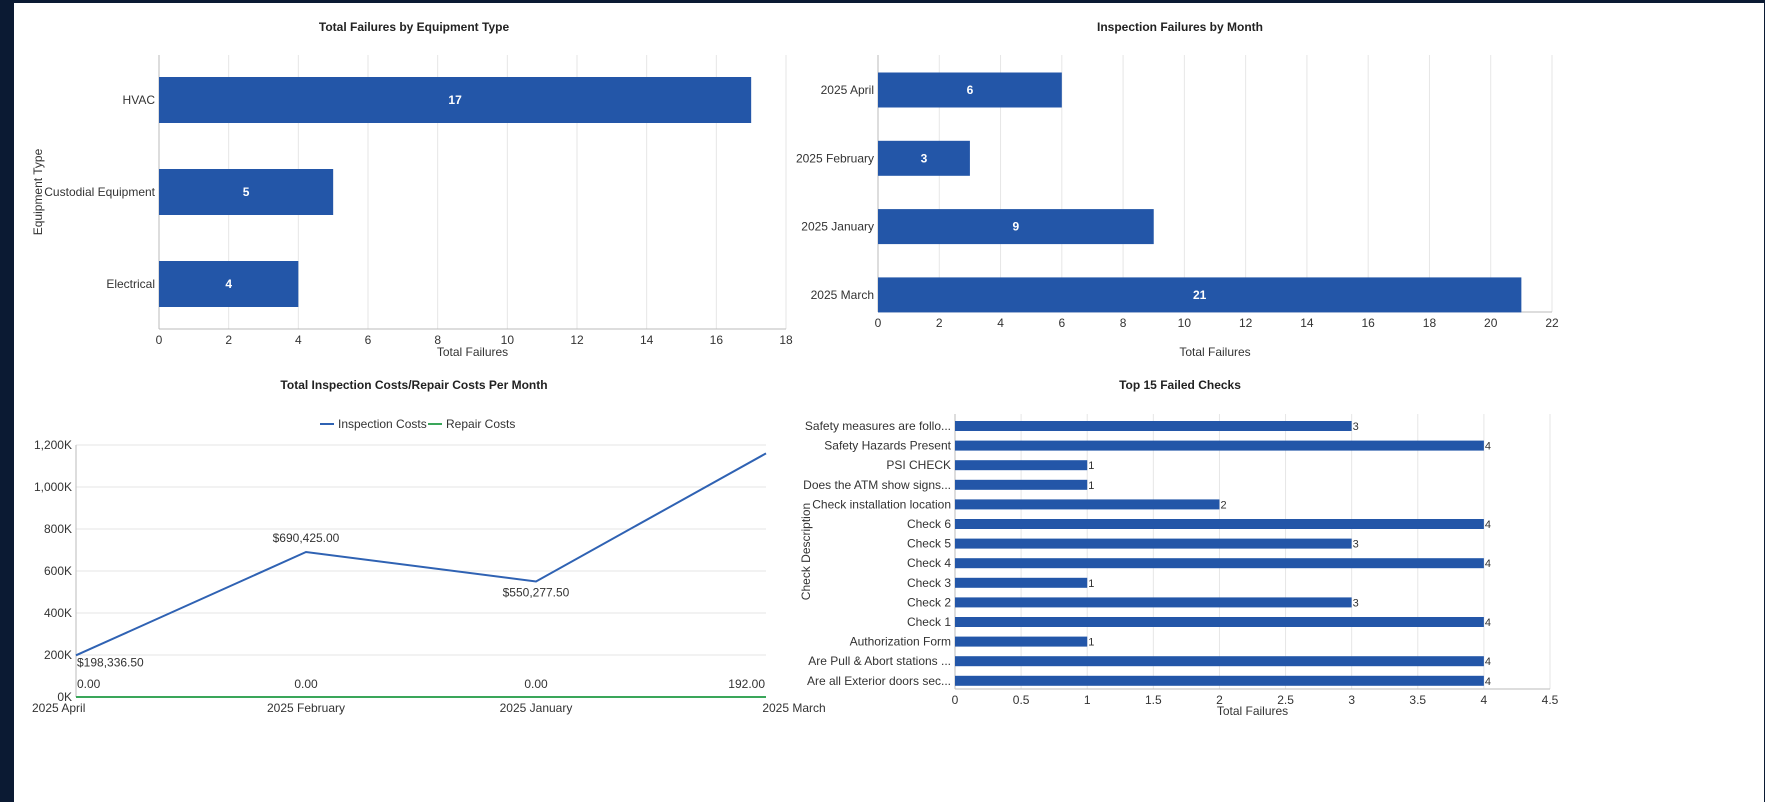 The image size is (1765, 802). What do you see at coordinates (139, 100) in the screenshot?
I see `category-label: HVAC` at bounding box center [139, 100].